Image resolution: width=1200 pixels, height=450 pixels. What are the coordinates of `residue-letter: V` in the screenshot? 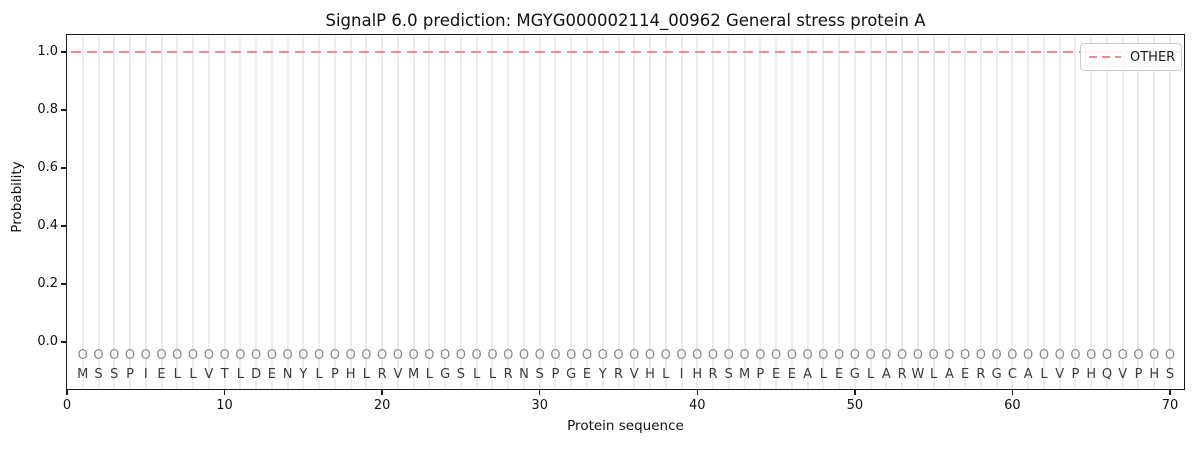 It's located at (209, 374).